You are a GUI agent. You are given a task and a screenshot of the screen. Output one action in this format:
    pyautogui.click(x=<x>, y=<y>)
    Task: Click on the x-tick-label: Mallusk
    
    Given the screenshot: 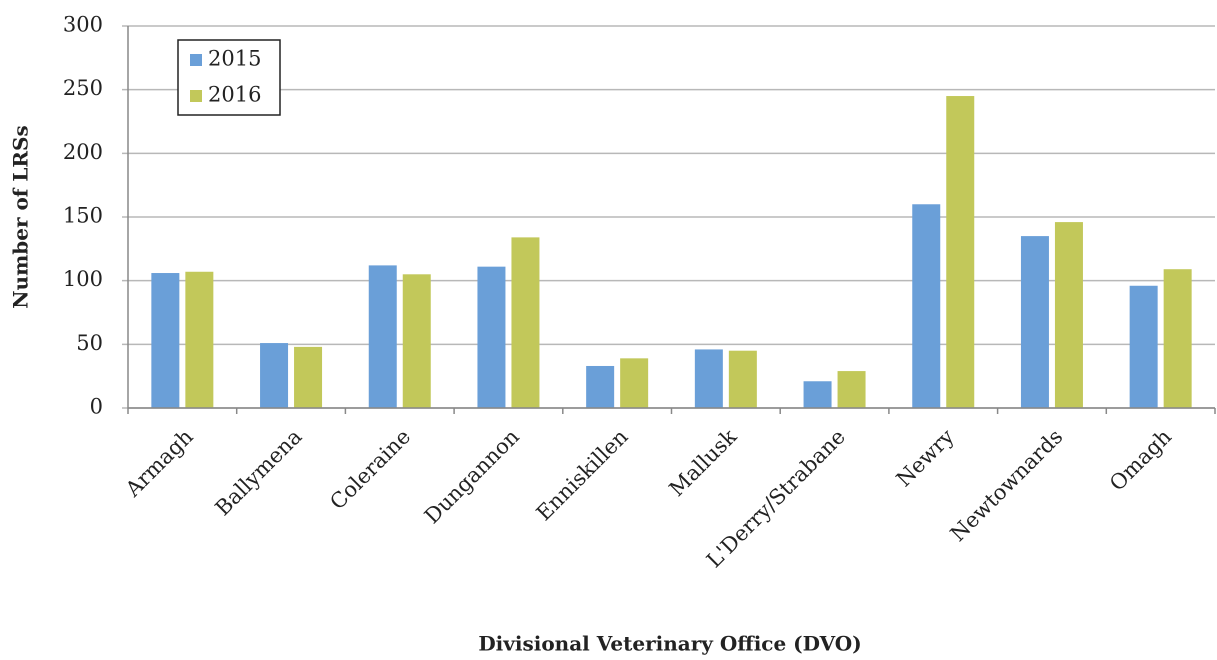 What is the action you would take?
    pyautogui.click(x=703, y=462)
    